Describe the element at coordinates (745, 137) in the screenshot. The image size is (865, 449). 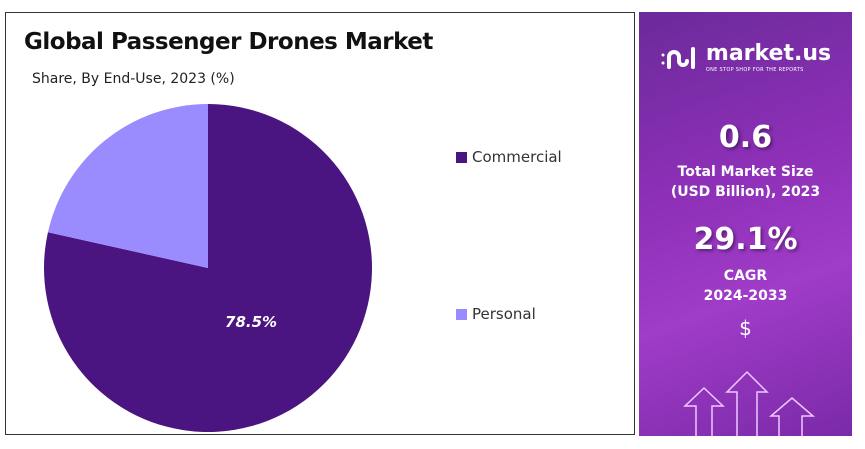
I see `market-size-value: 0.6` at that location.